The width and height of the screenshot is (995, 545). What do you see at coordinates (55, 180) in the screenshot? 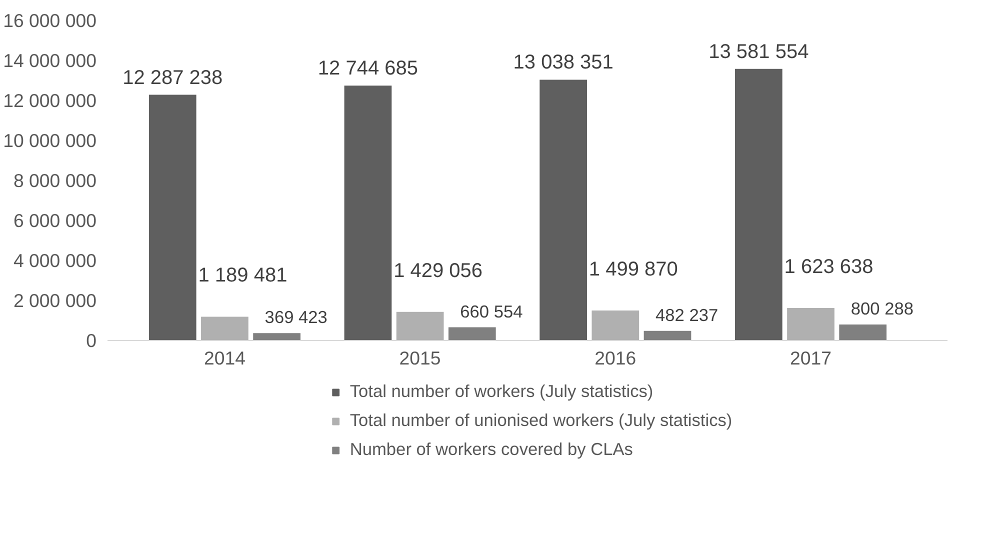
I see `y-tick-label: 8 000 000` at bounding box center [55, 180].